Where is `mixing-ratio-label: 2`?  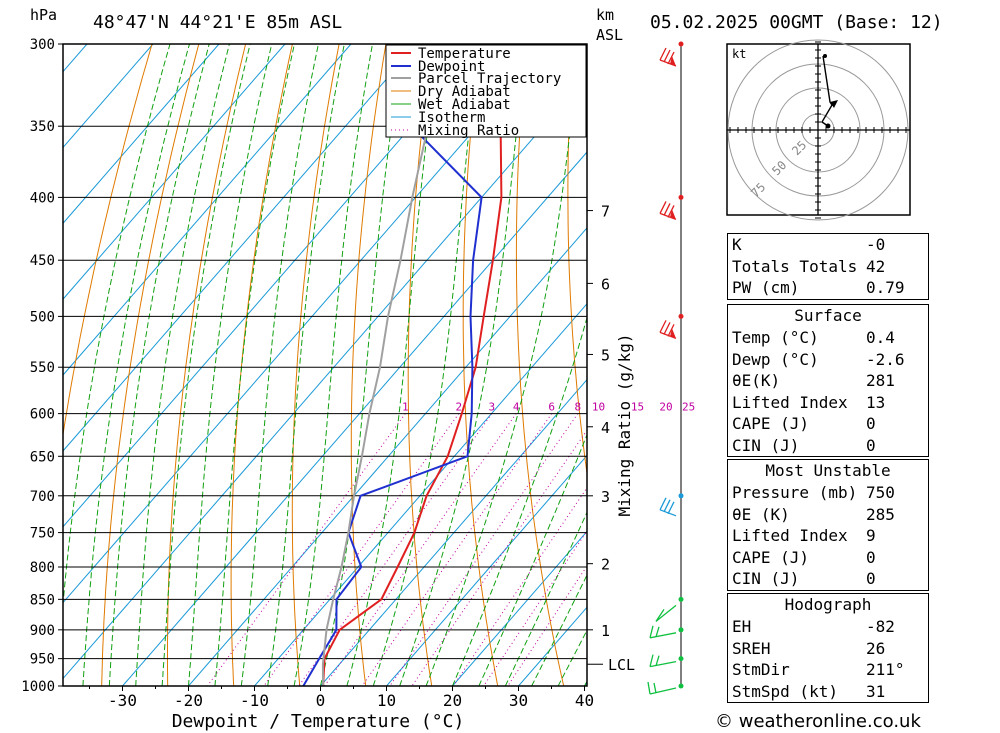
mixing-ratio-label: 2 is located at coordinates (458, 407).